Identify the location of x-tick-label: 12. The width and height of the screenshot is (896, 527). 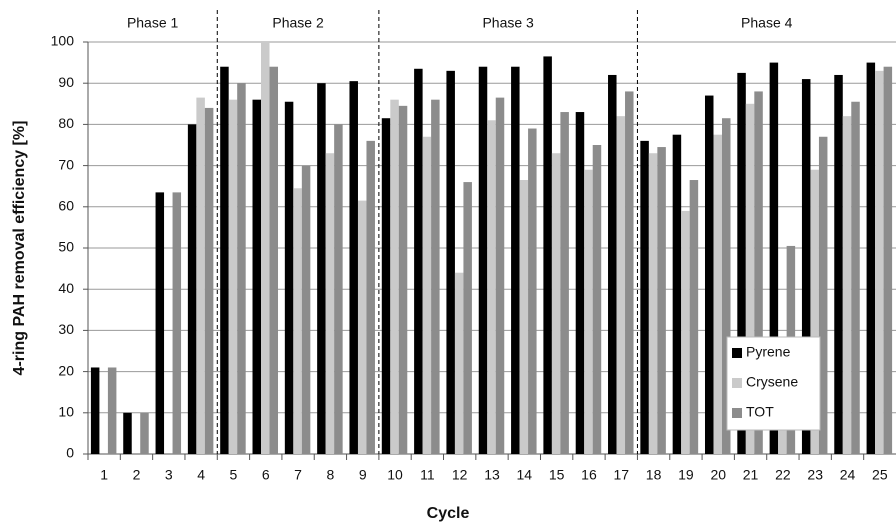
(460, 475).